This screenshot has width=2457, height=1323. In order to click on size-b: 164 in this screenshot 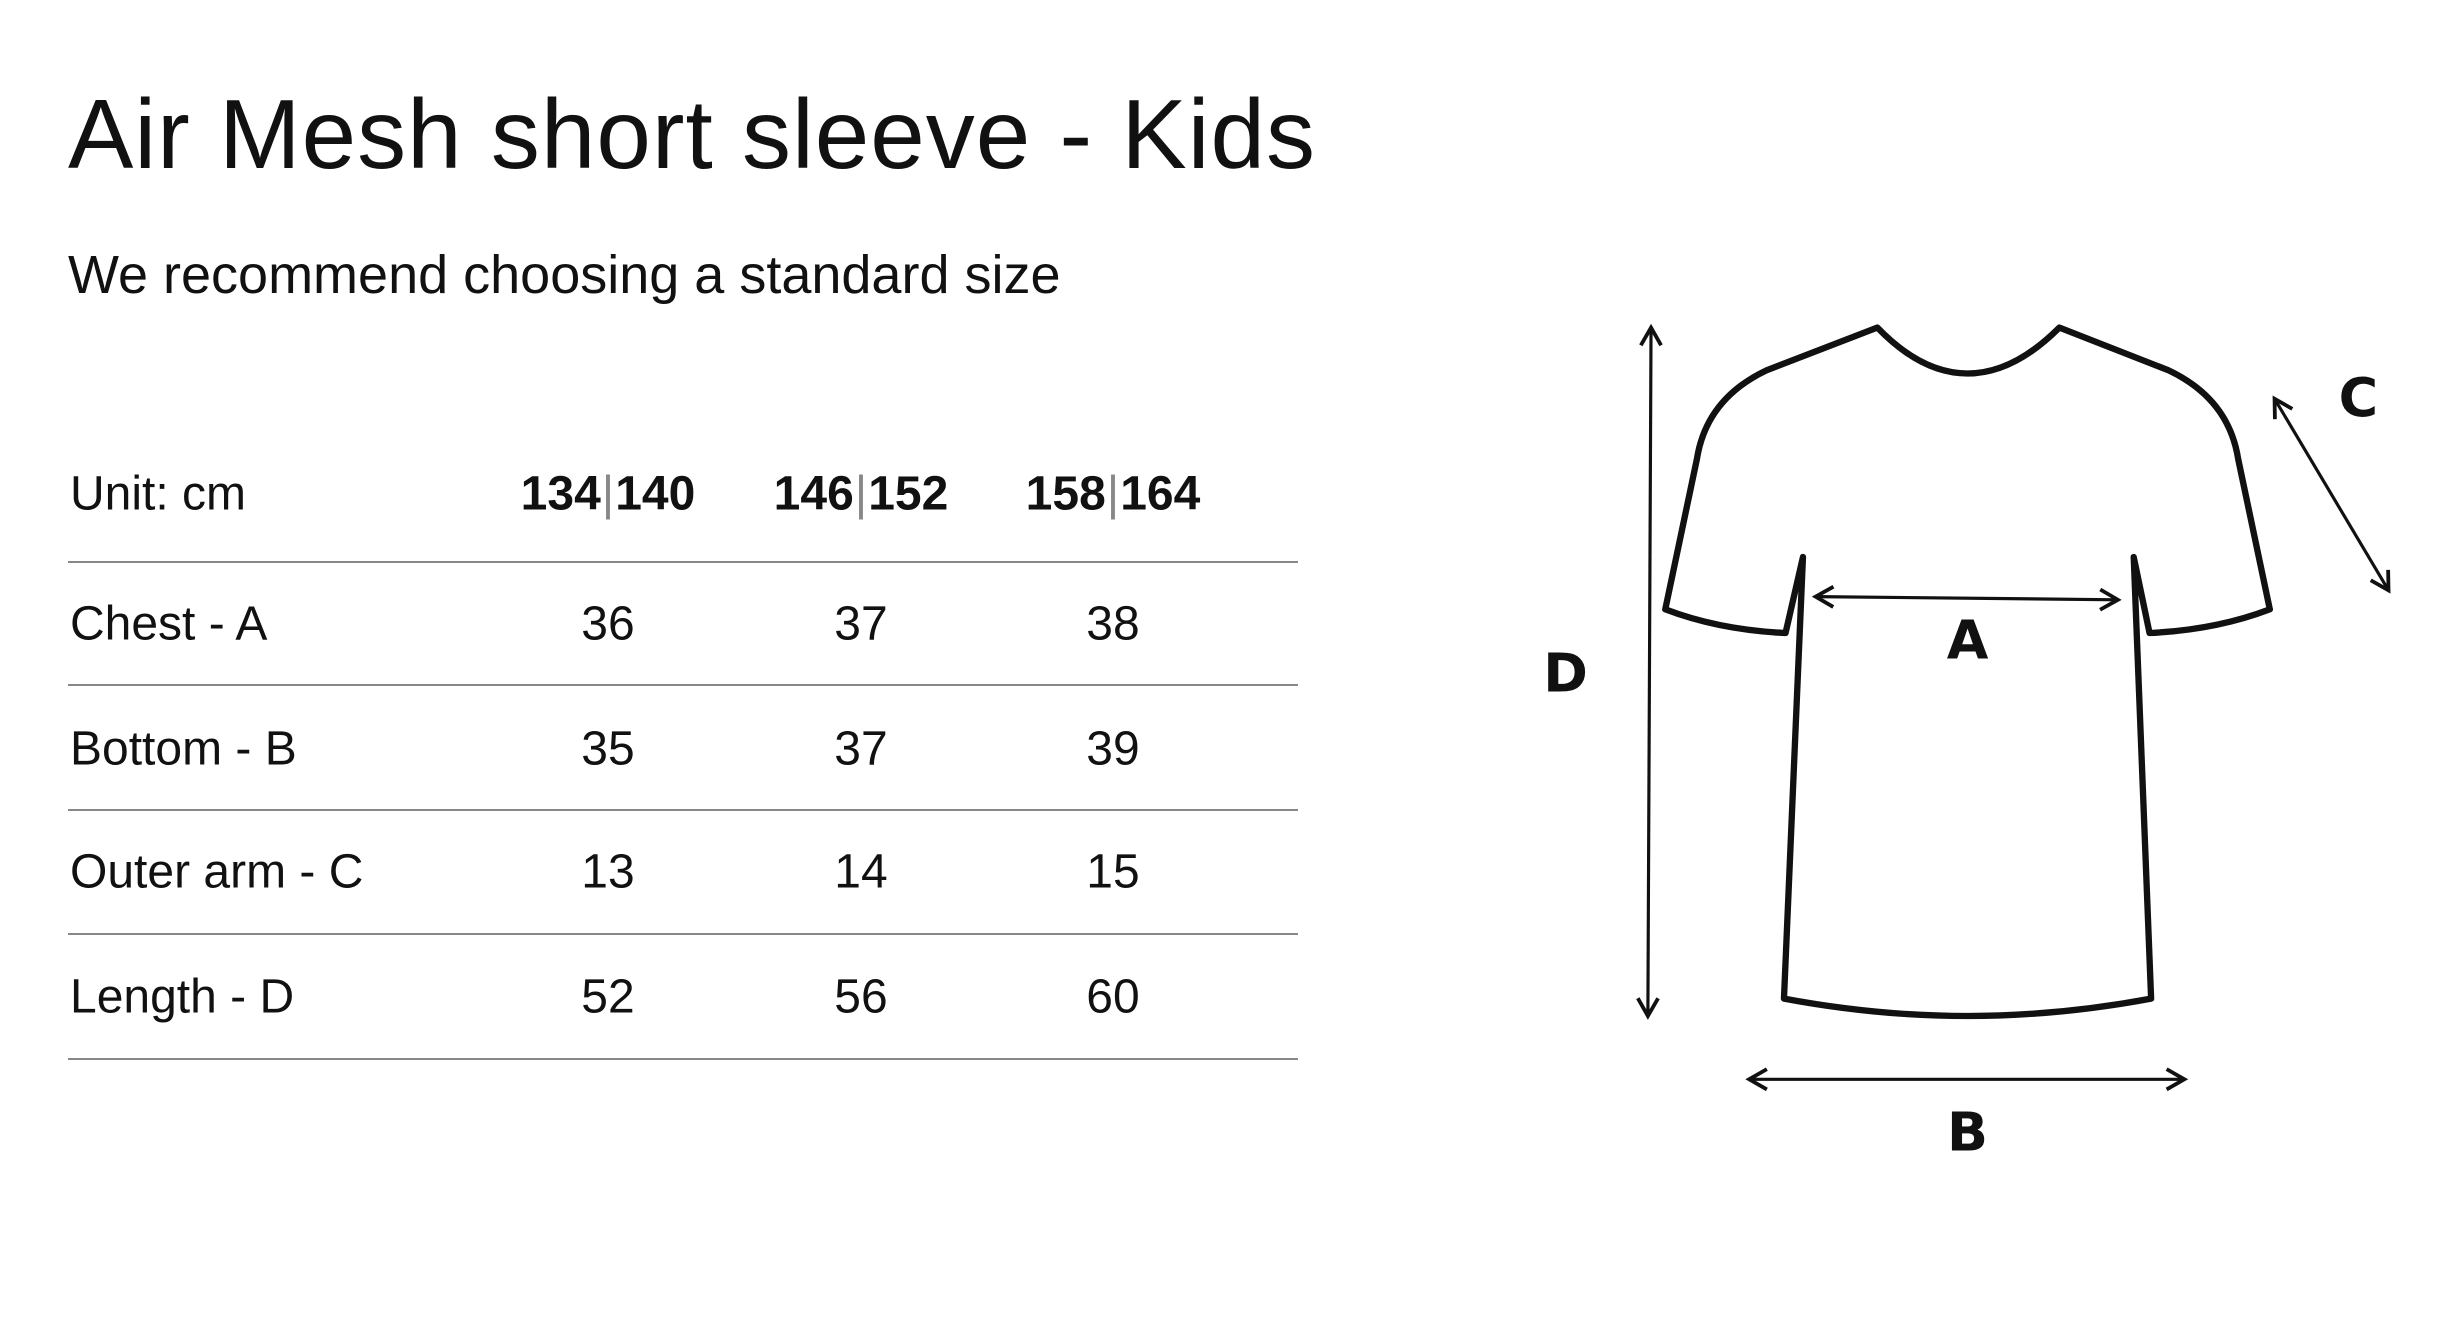, I will do `click(1160, 494)`.